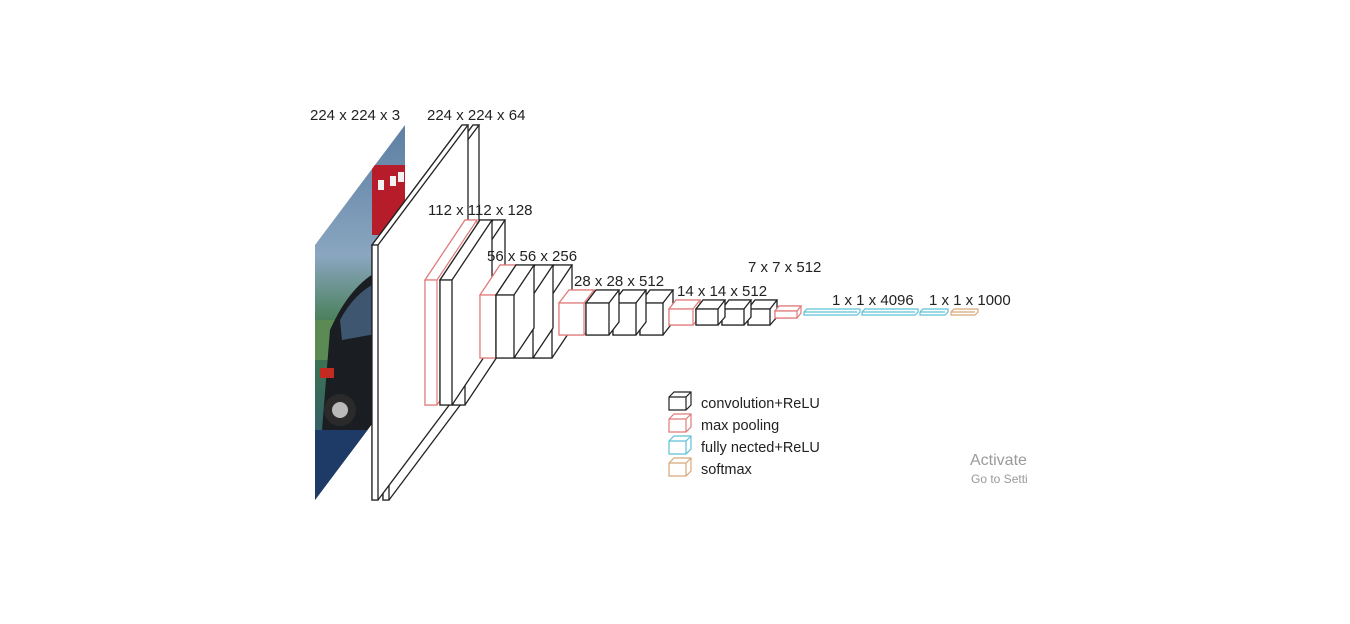  Describe the element at coordinates (480, 210) in the screenshot. I see `label-conv2-size: 112 x 112 x 128` at that location.